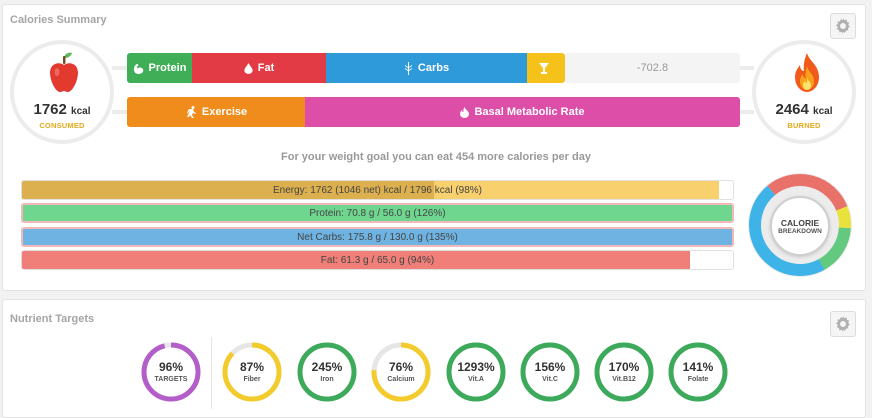 This screenshot has width=872, height=418. I want to click on connector-left-bottom, so click(121, 112).